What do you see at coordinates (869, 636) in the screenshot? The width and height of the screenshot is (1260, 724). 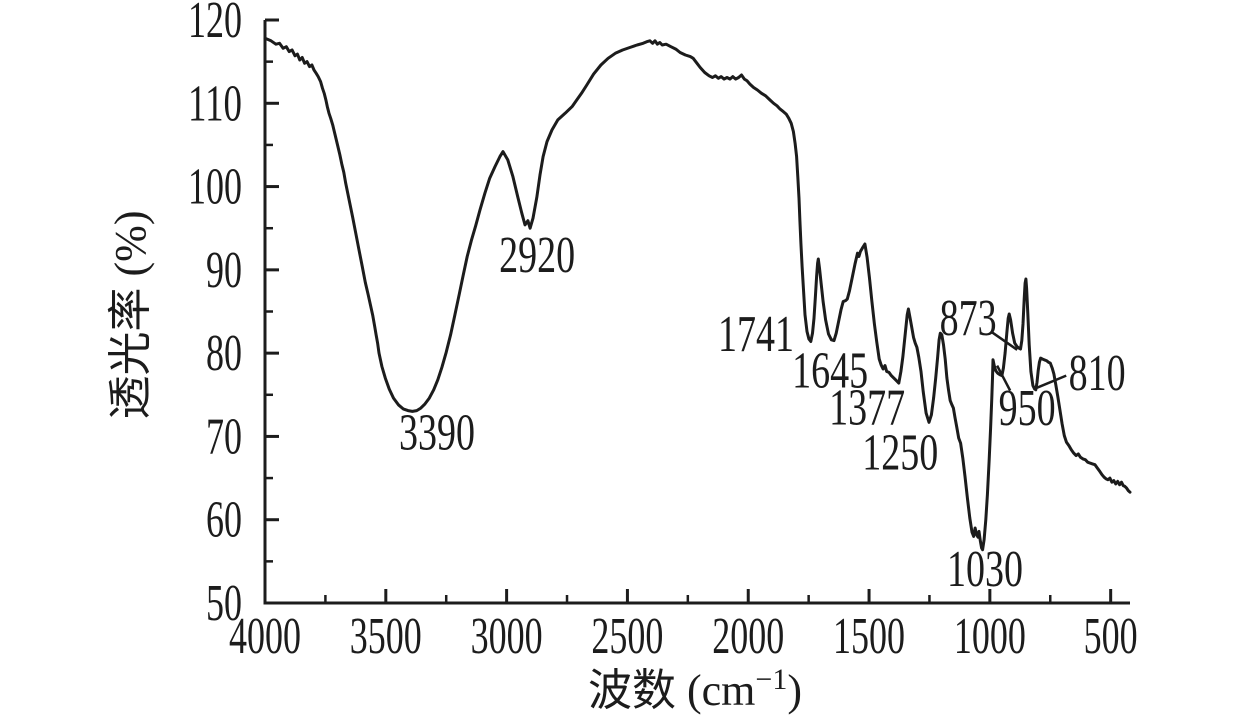 I see `x-tick-label: 1500` at bounding box center [869, 636].